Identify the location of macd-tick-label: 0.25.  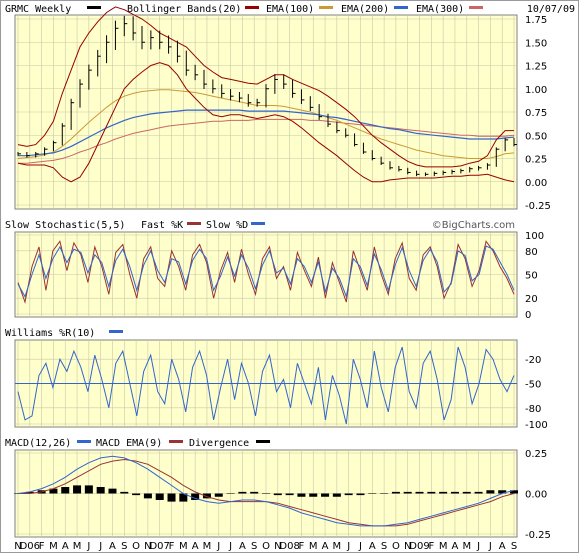
(536, 454).